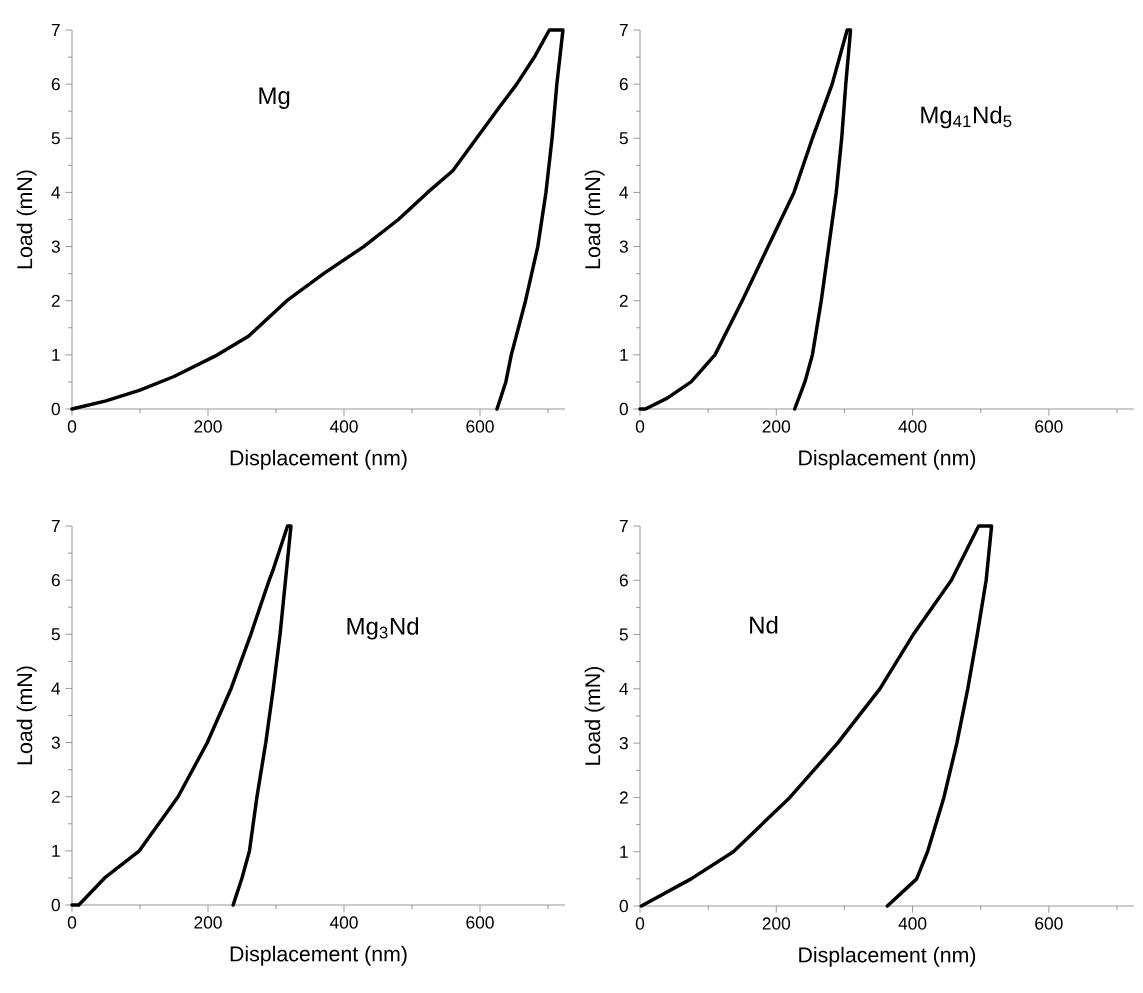 This screenshot has width=1143, height=993. What do you see at coordinates (383, 628) in the screenshot?
I see `annotation: Mg$_{3}$Nd` at bounding box center [383, 628].